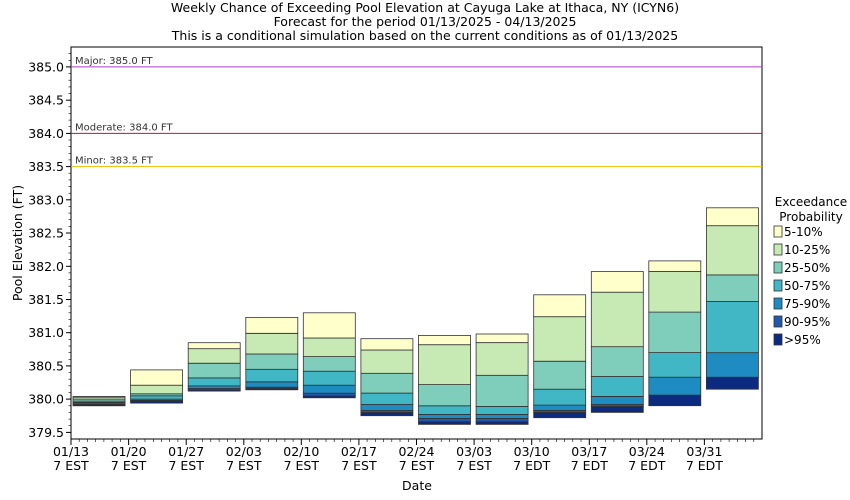 The width and height of the screenshot is (850, 500). Describe the element at coordinates (811, 202) in the screenshot. I see `legend-title-0: Exceedance` at that location.